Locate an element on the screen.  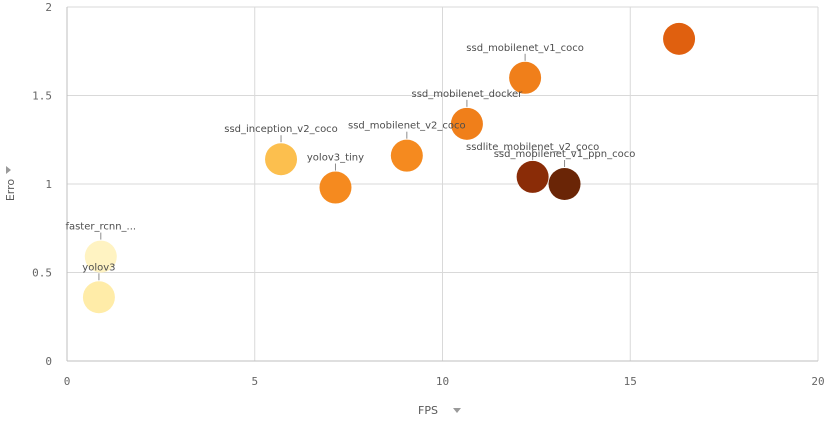
x-tick-label: 5 is located at coordinates (254, 381).